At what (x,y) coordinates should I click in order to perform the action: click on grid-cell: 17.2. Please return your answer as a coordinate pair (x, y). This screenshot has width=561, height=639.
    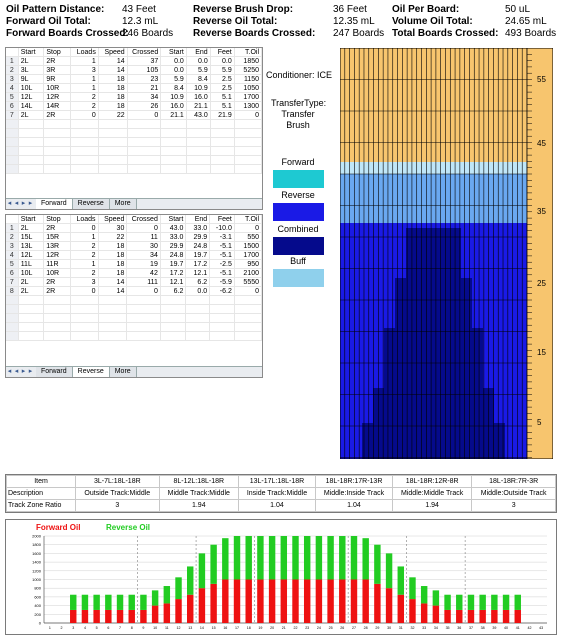
    Looking at the image, I should click on (198, 264).